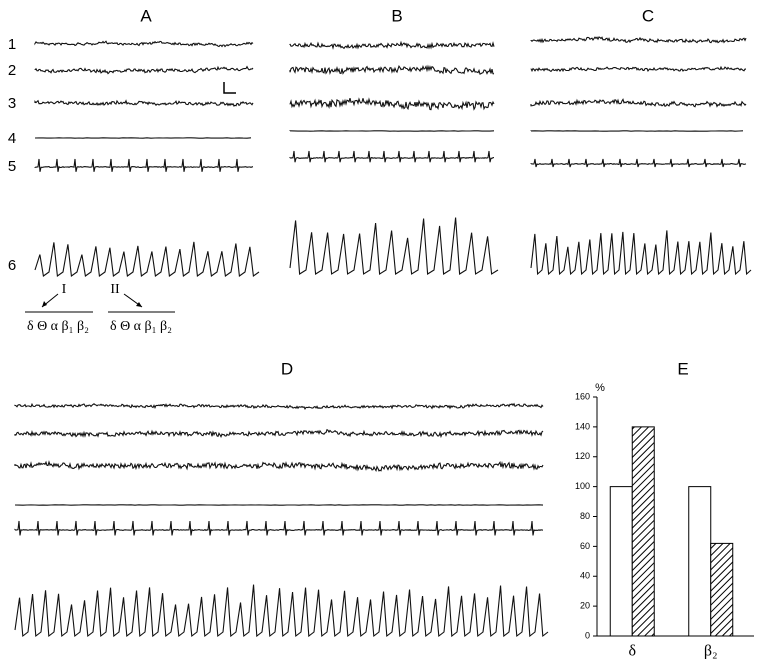  What do you see at coordinates (664, 509) in the screenshot?
I see `bar-chart: E% 0 20 40 60 80 100 120 140 160 δ β₂` at bounding box center [664, 509].